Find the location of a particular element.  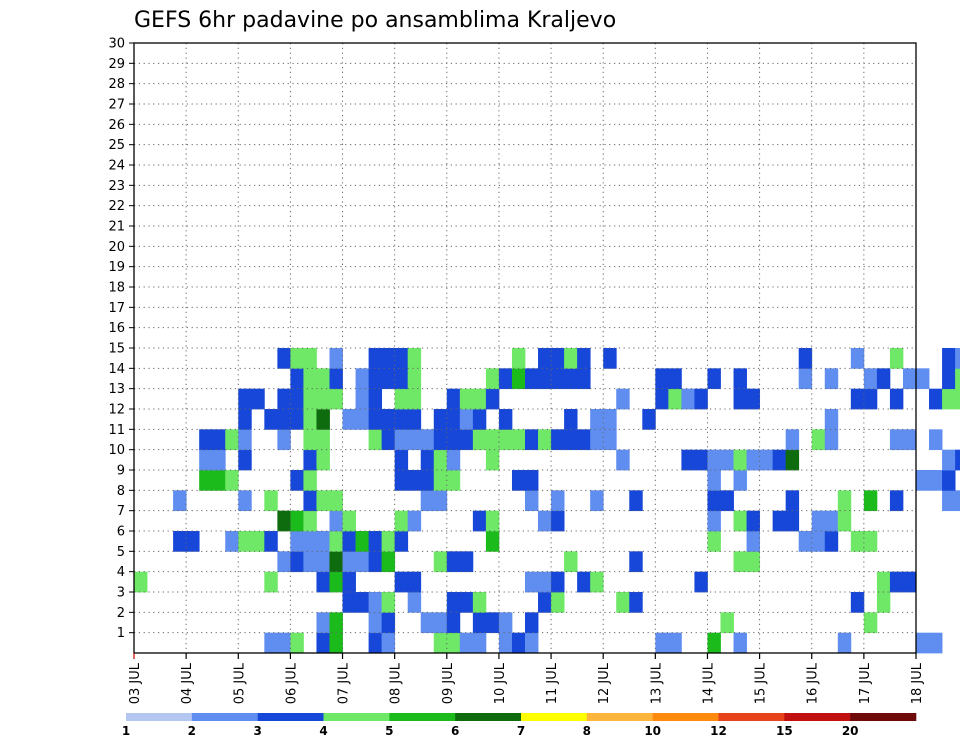

legend-label: 1 is located at coordinates (126, 731).